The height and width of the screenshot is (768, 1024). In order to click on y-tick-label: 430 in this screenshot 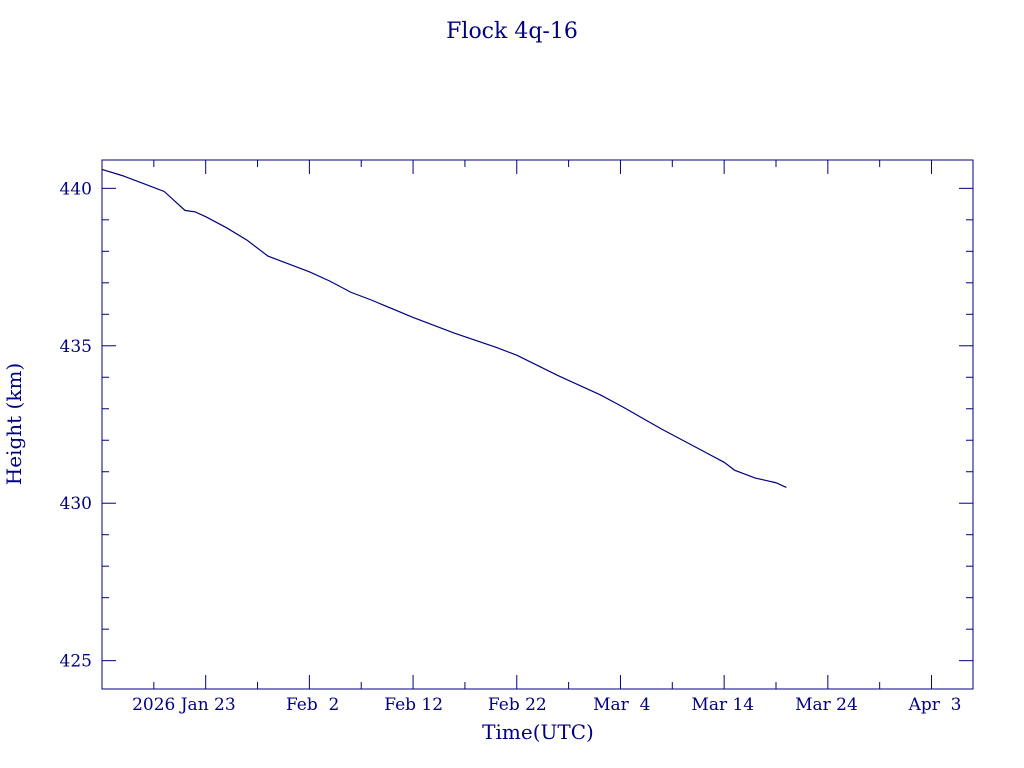, I will do `click(76, 504)`.